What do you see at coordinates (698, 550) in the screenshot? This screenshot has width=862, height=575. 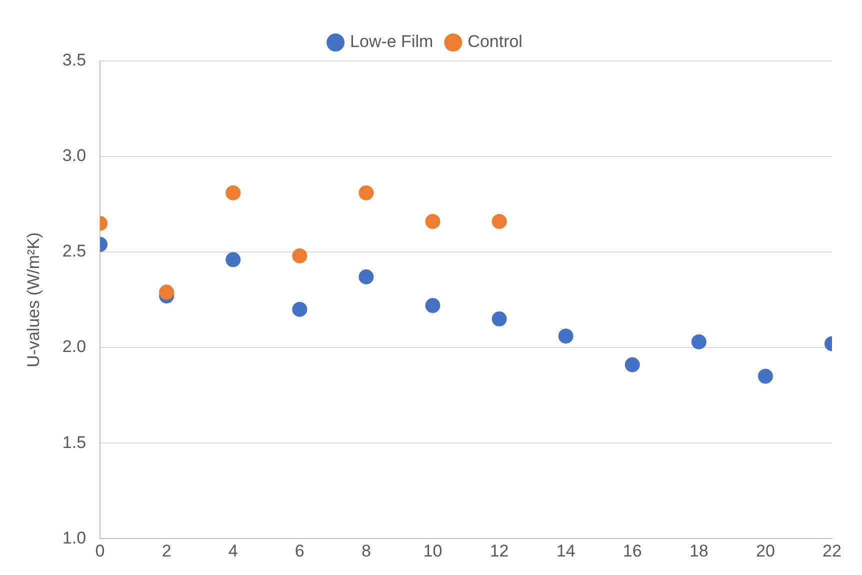 I see `x-tick-label: 18` at bounding box center [698, 550].